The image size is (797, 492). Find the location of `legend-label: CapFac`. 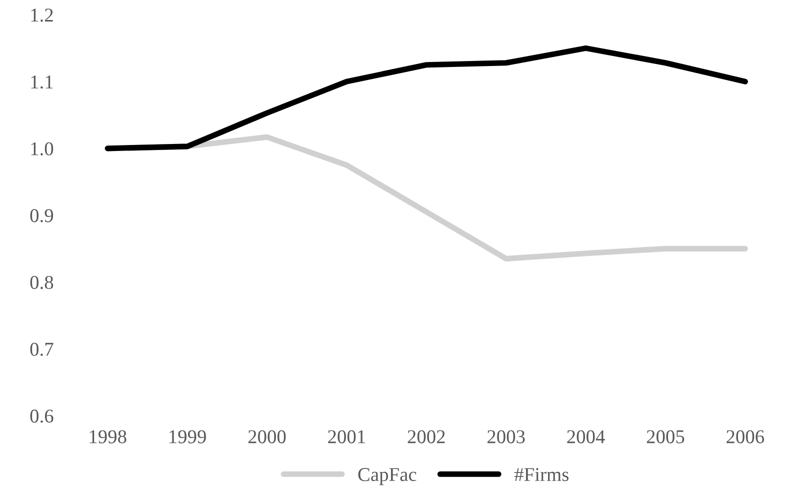

legend-label: CapFac is located at coordinates (387, 477).